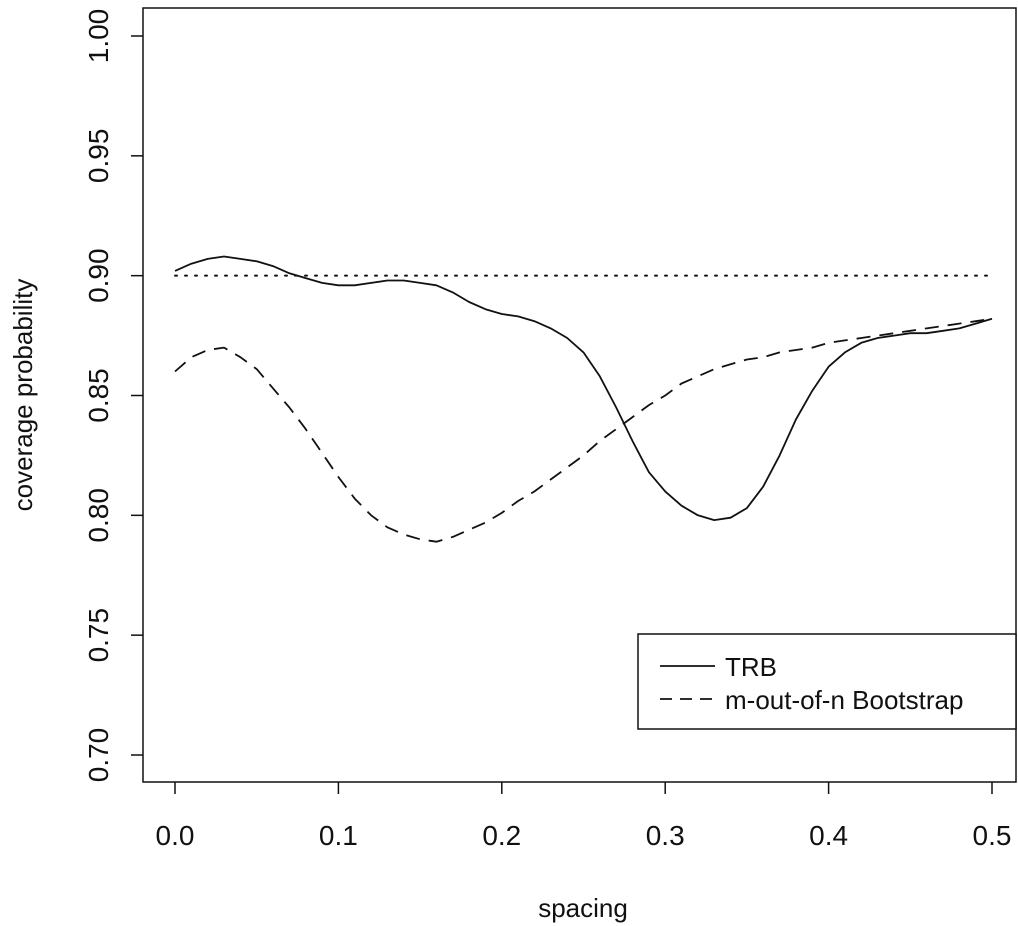 Image resolution: width=1018 pixels, height=926 pixels. Describe the element at coordinates (828, 835) in the screenshot. I see `x-tick-label: 0.4` at that location.